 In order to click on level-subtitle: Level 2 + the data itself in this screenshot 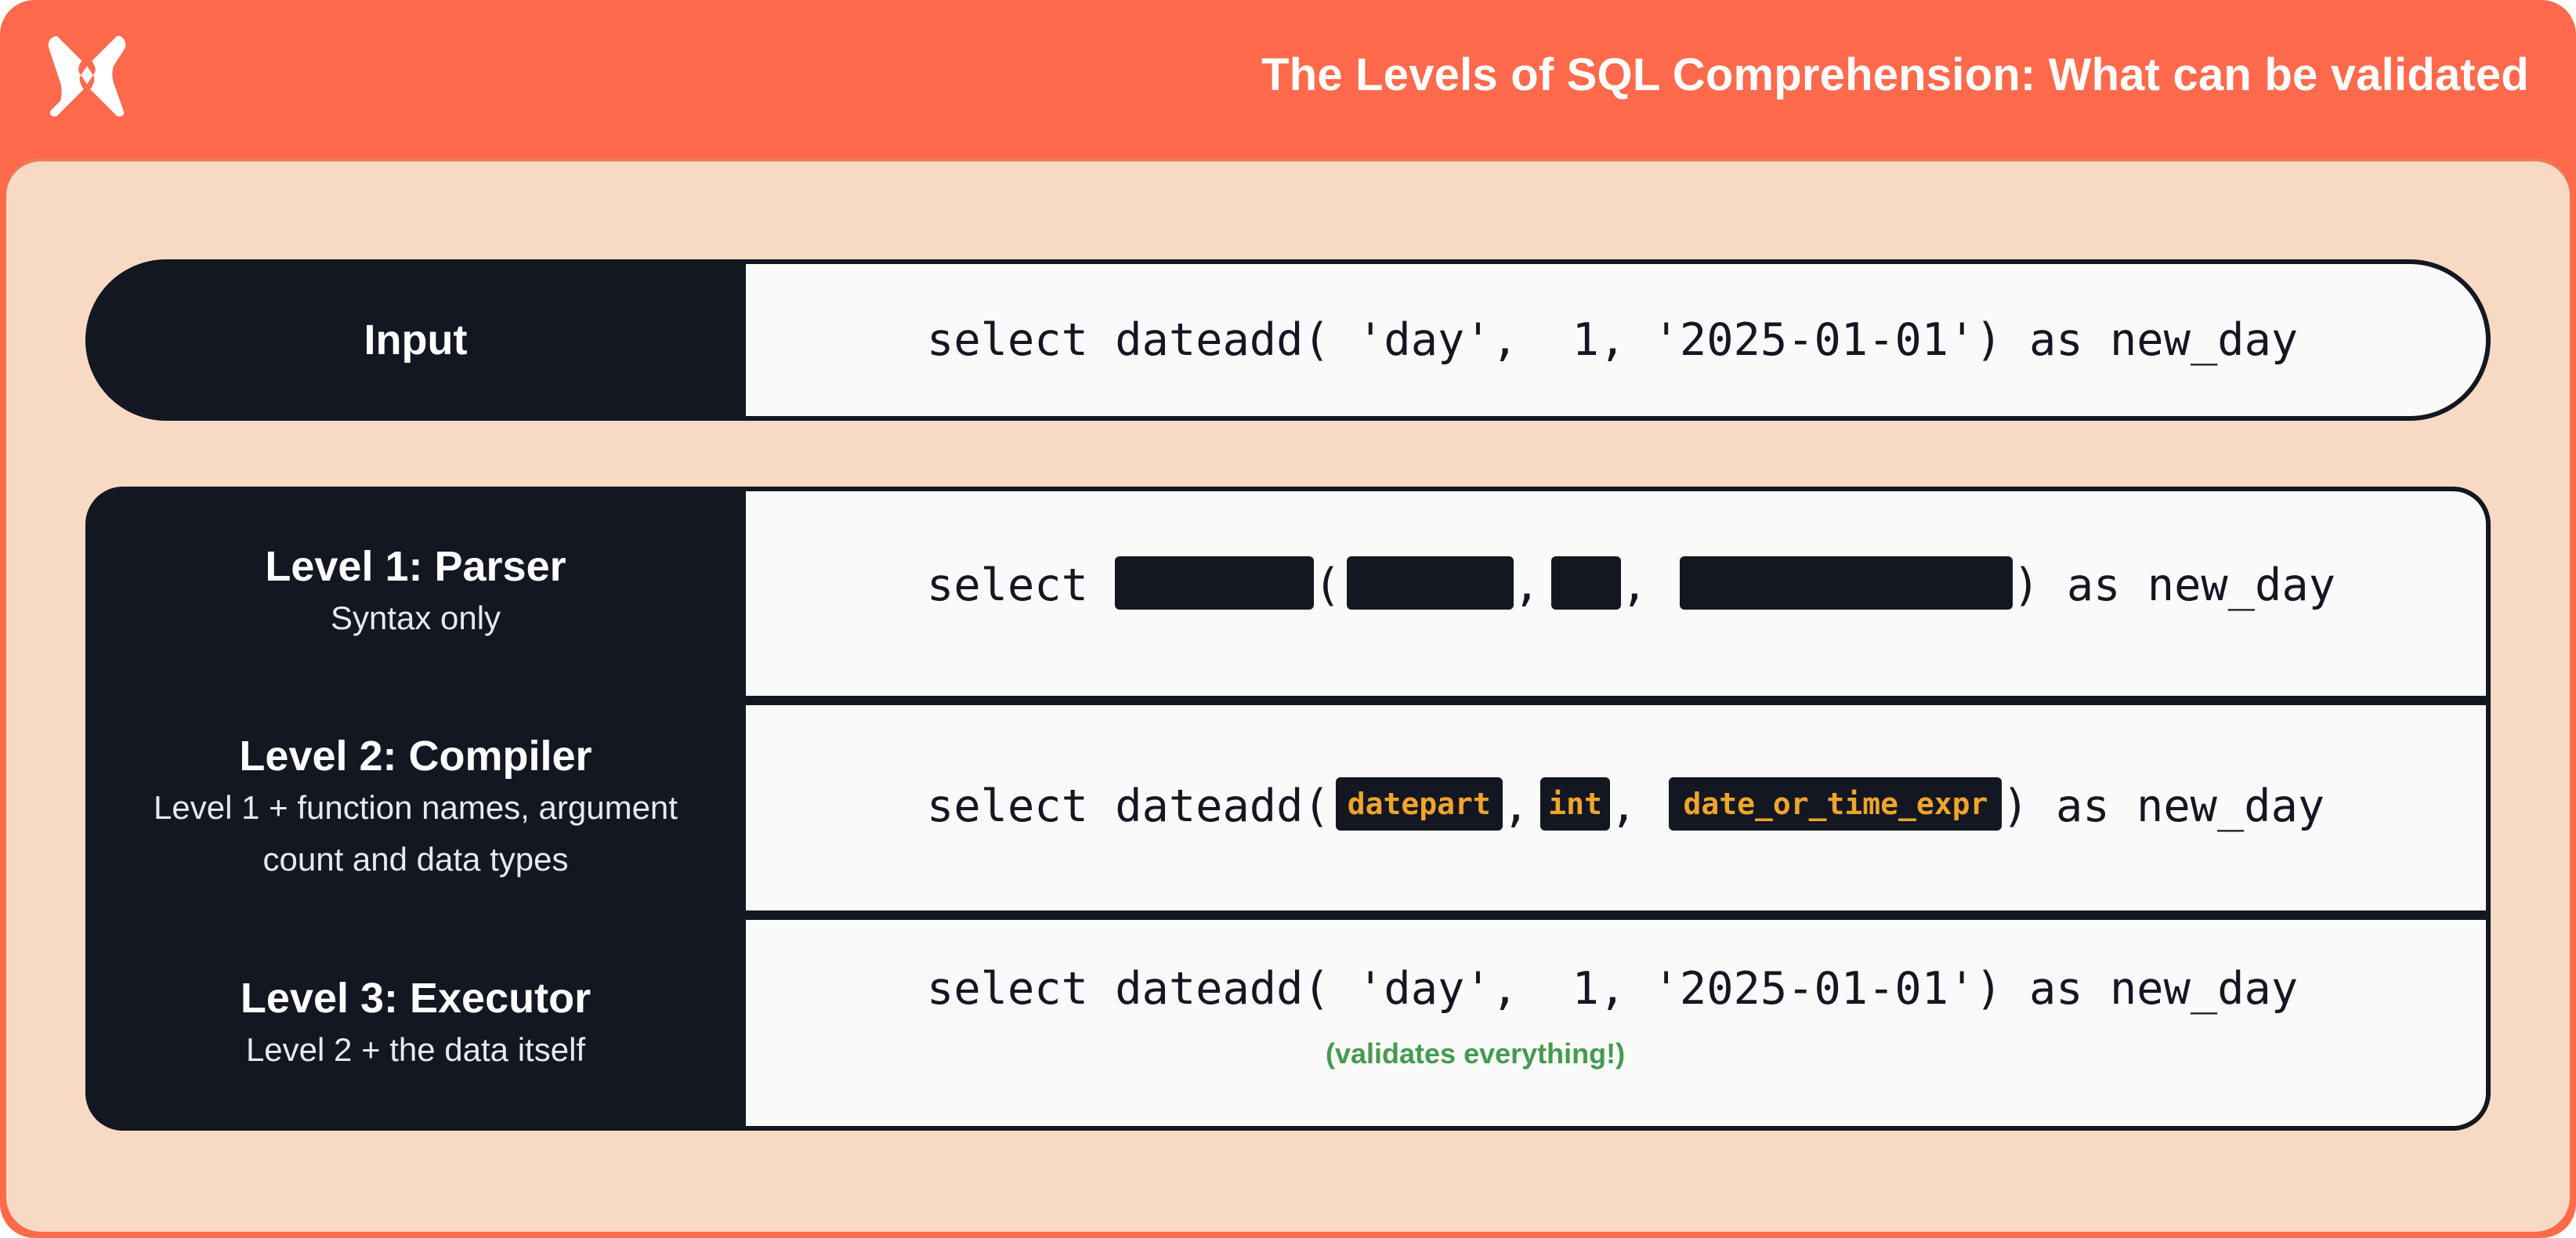, I will do `click(415, 1049)`.